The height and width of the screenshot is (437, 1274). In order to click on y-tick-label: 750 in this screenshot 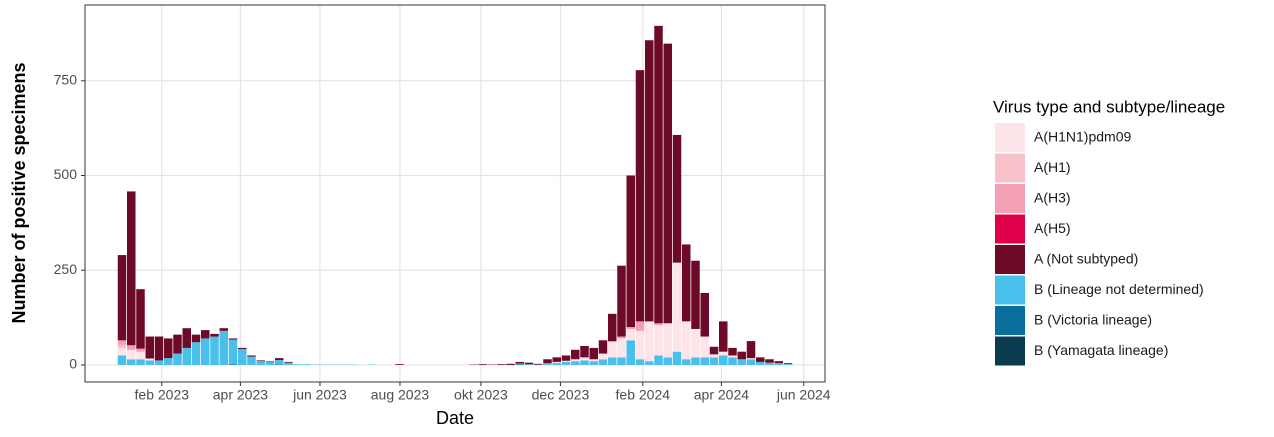, I will do `click(66, 79)`.